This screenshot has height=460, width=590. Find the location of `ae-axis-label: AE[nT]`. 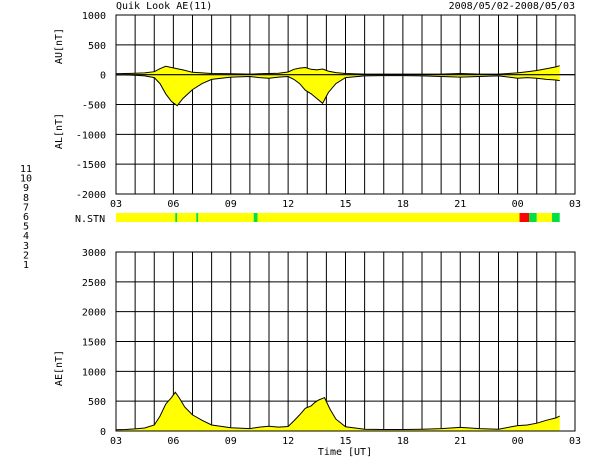

ae-axis-label: AE[nT] is located at coordinates (59, 368).